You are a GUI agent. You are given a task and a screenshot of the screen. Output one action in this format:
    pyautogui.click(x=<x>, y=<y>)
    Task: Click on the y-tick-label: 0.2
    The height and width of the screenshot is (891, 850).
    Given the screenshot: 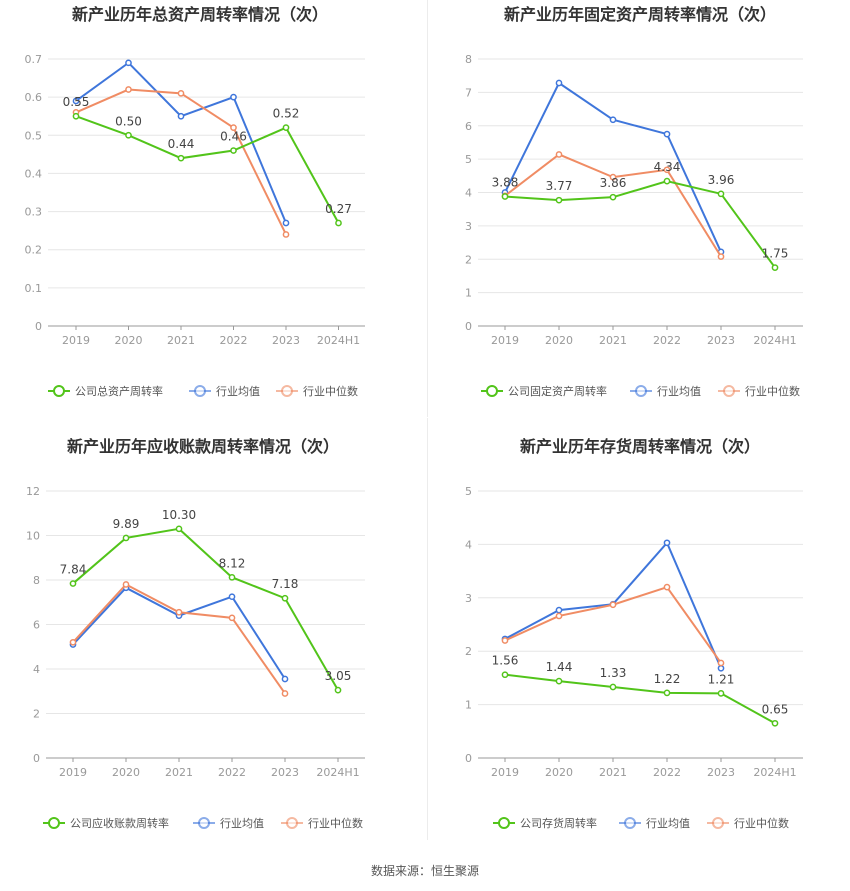 What is the action you would take?
    pyautogui.click(x=34, y=250)
    